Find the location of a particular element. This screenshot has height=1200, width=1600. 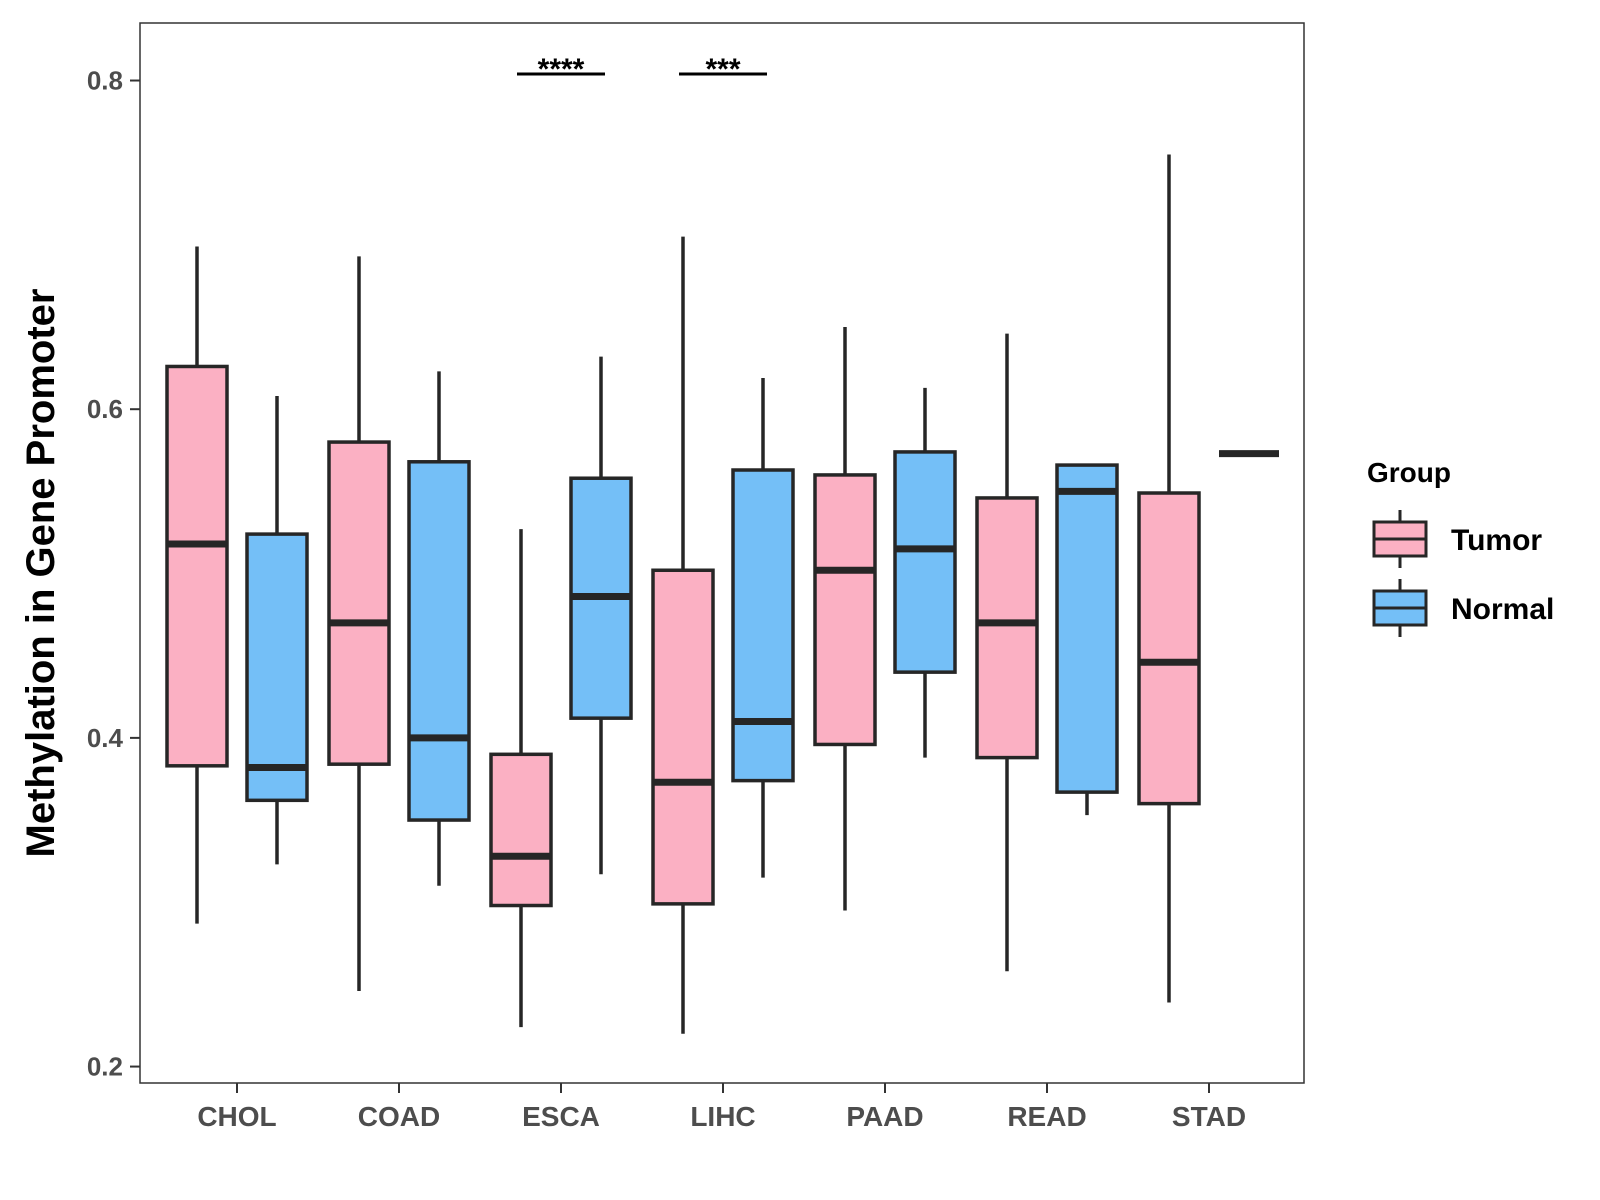

significance-esca: **** is located at coordinates (561, 69).